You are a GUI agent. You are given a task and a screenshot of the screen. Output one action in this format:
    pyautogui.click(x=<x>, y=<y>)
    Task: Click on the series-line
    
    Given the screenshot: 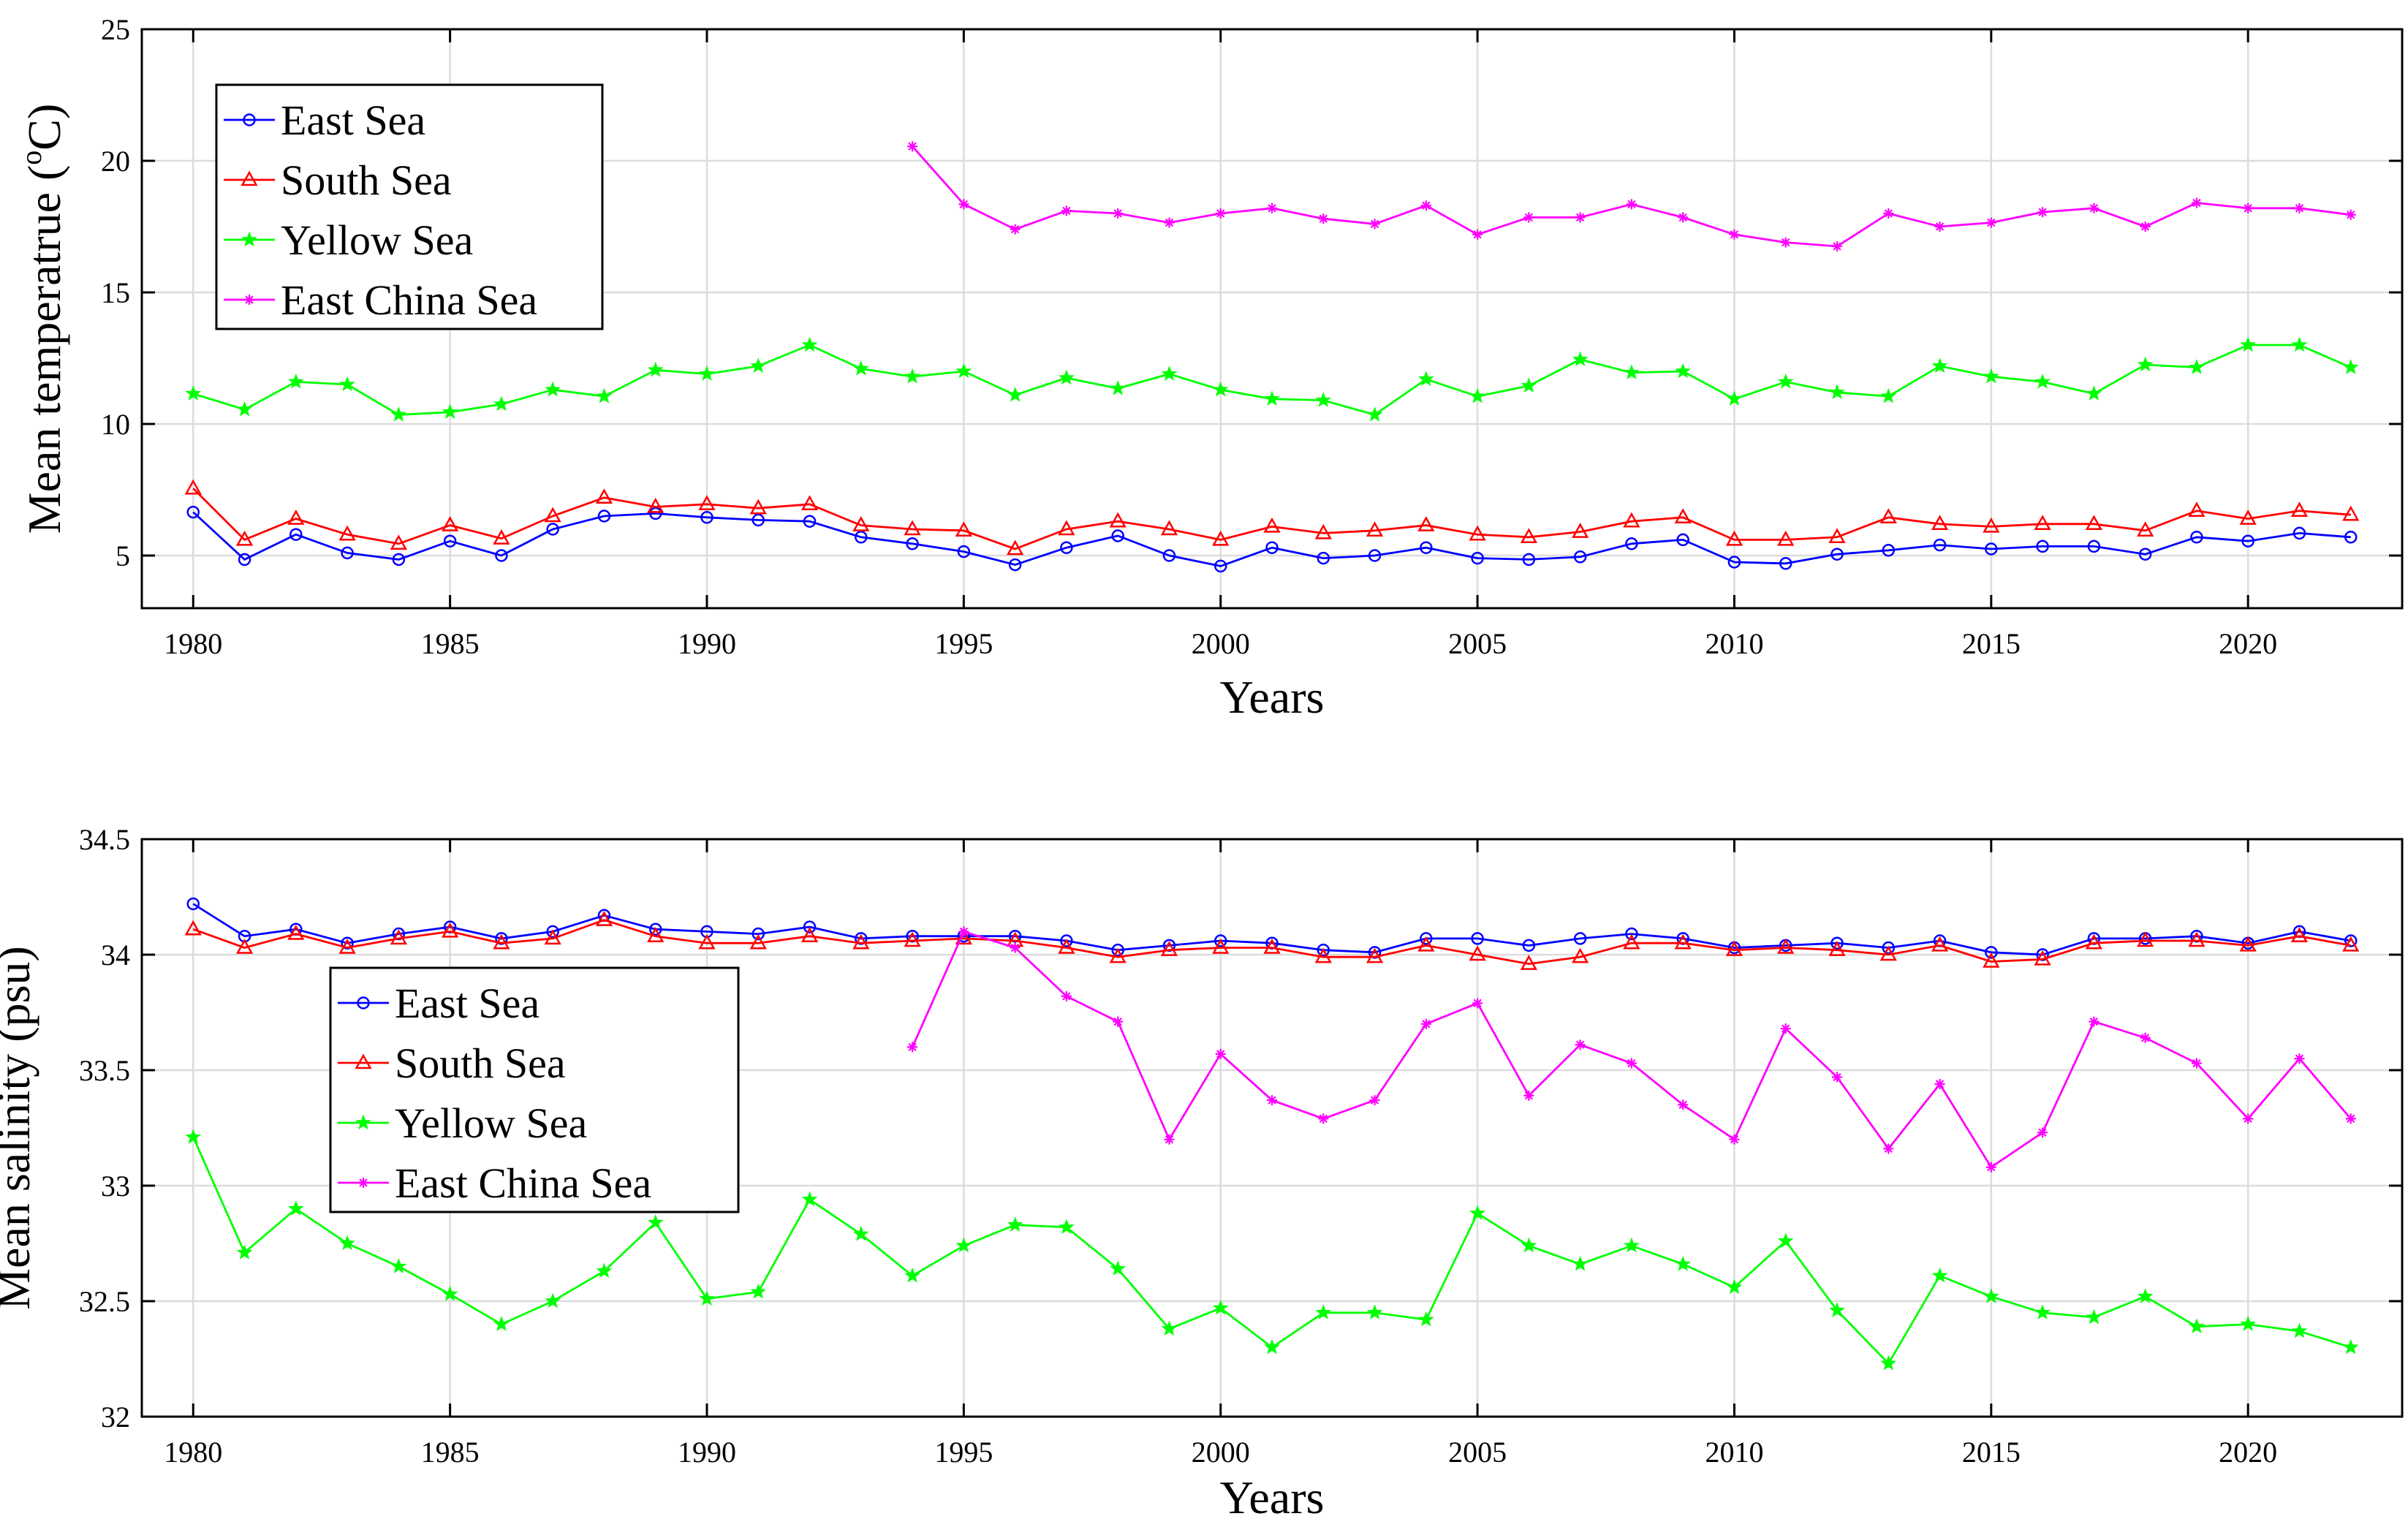 What is the action you would take?
    pyautogui.click(x=1272, y=942)
    